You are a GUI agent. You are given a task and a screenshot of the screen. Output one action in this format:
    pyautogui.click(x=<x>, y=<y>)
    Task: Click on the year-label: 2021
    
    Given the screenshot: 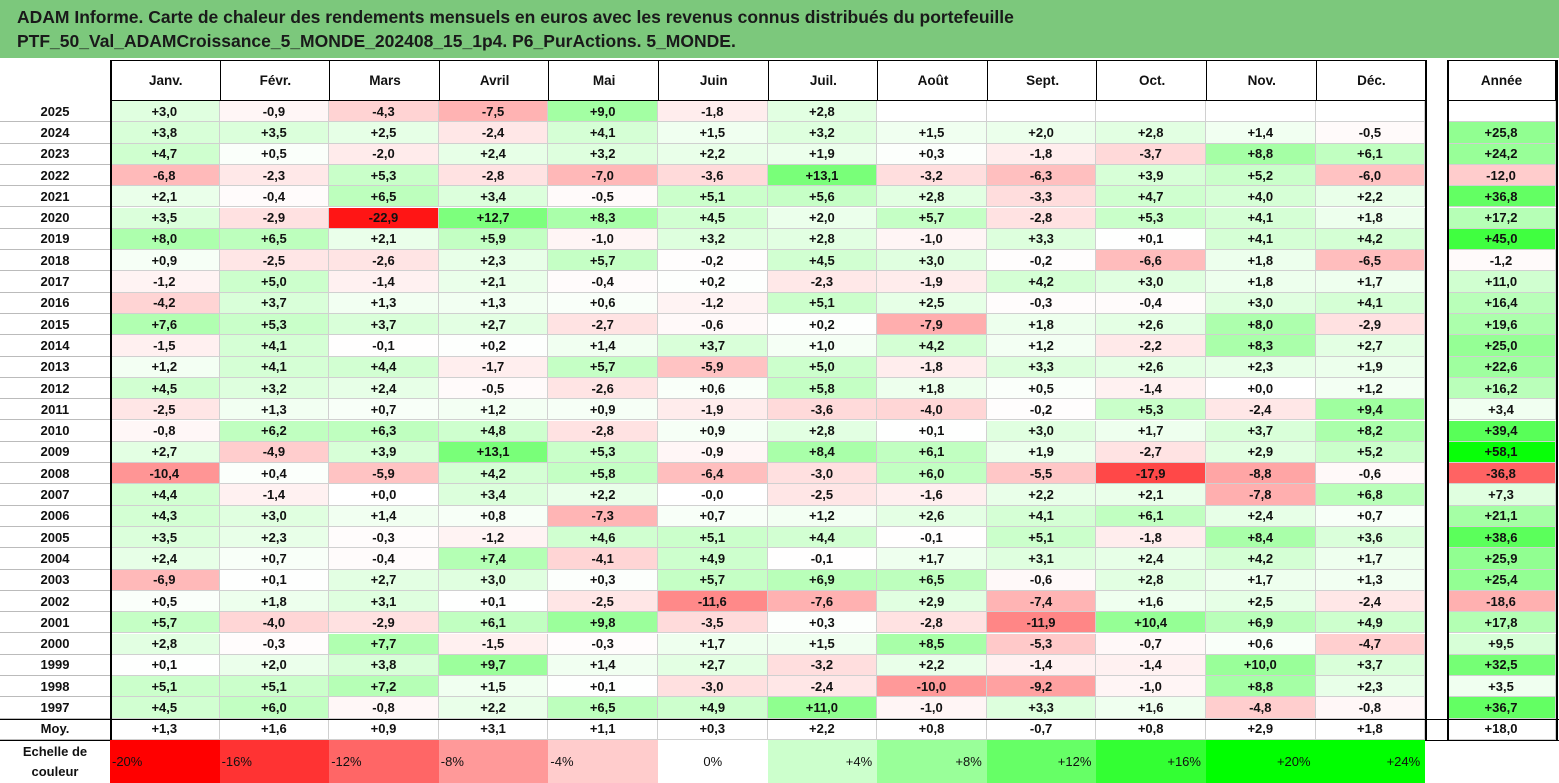 What is the action you would take?
    pyautogui.click(x=55, y=197)
    